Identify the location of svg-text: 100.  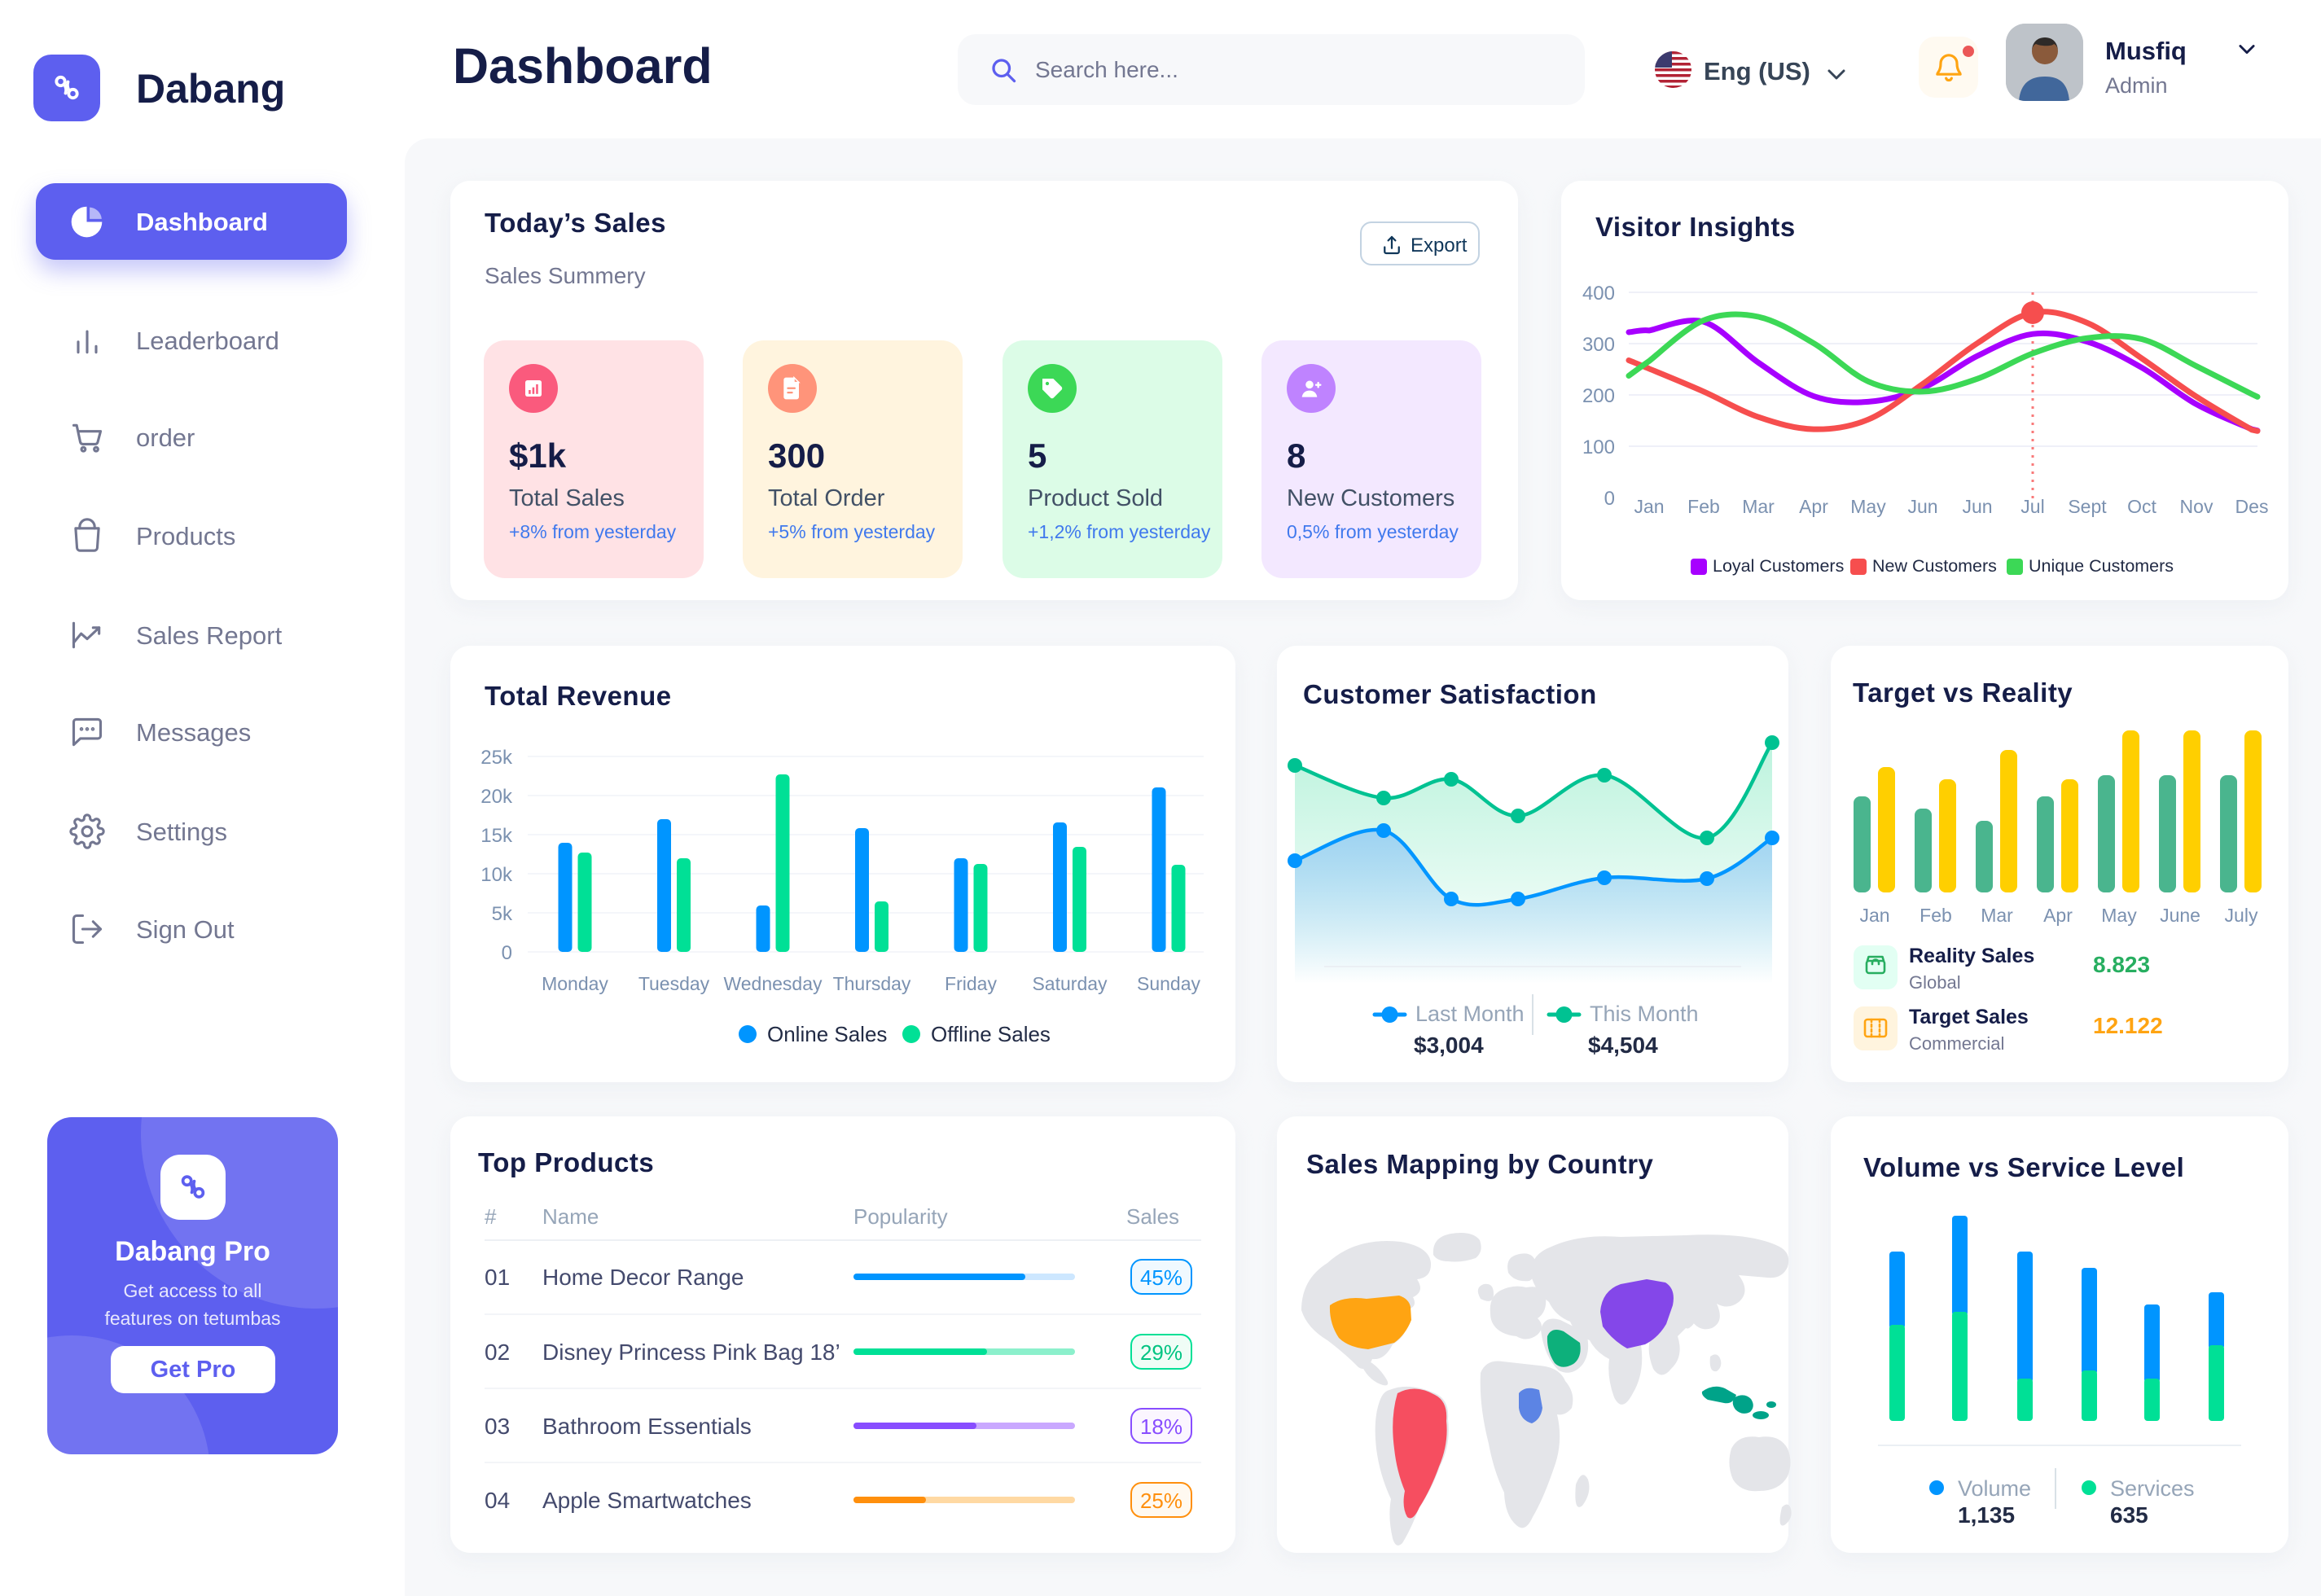
(1598, 447).